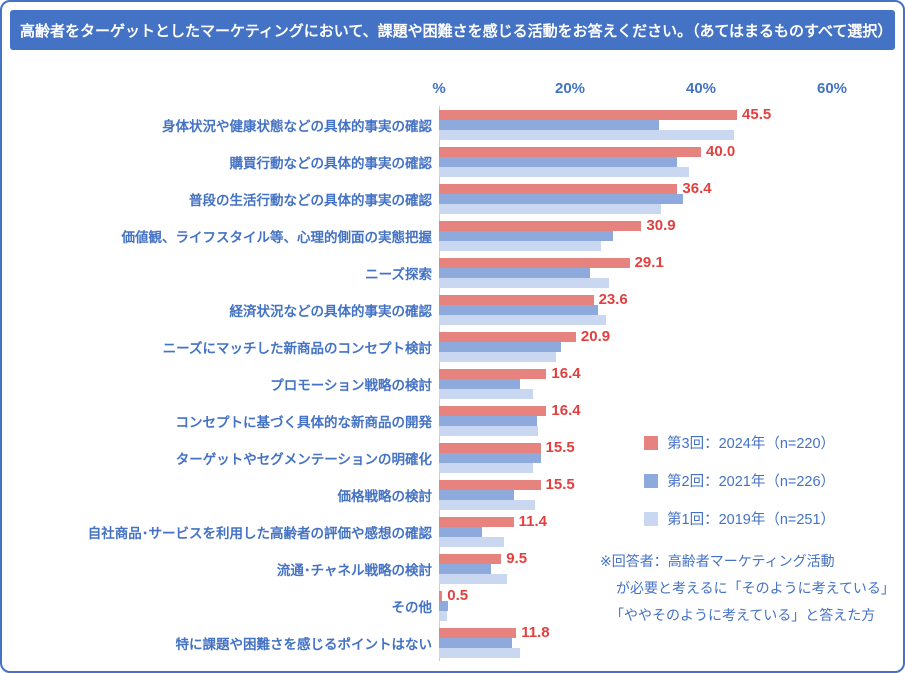 This screenshot has height=673, width=905. What do you see at coordinates (751, 520) in the screenshot?
I see `legend-label: 第1回：2019年（n=251）` at bounding box center [751, 520].